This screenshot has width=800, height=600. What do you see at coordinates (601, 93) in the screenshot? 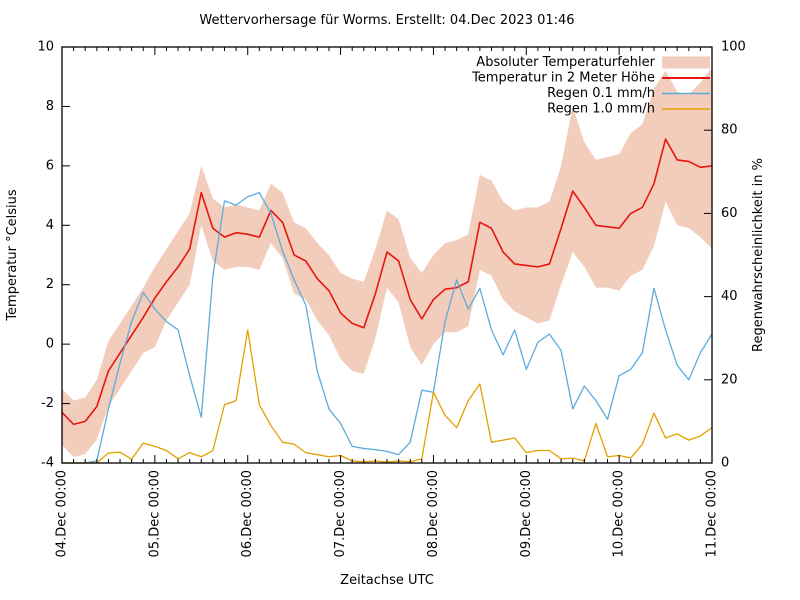
I see `legend-label: Regen 0.1 mm/h` at bounding box center [601, 93].